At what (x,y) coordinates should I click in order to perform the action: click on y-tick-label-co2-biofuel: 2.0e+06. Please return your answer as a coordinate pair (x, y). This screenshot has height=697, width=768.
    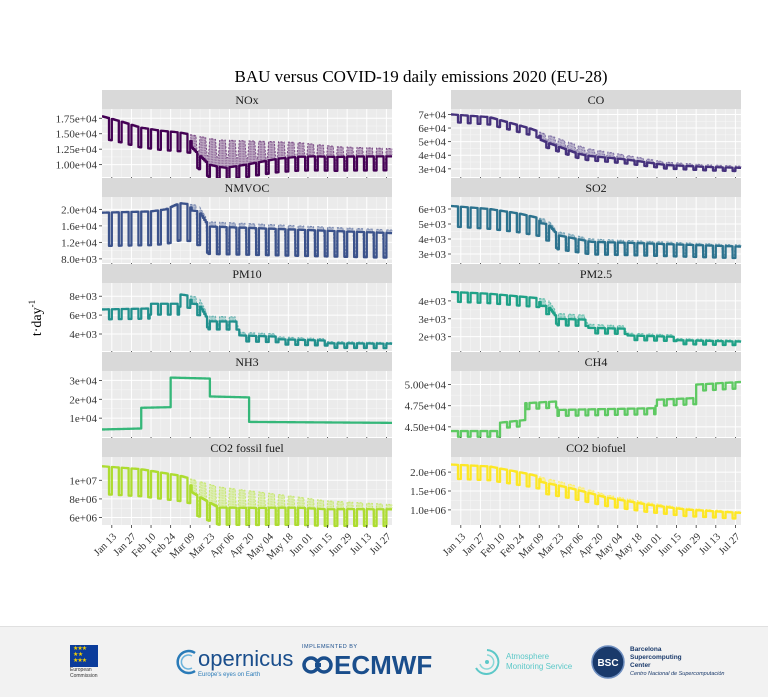
    Looking at the image, I should click on (428, 473).